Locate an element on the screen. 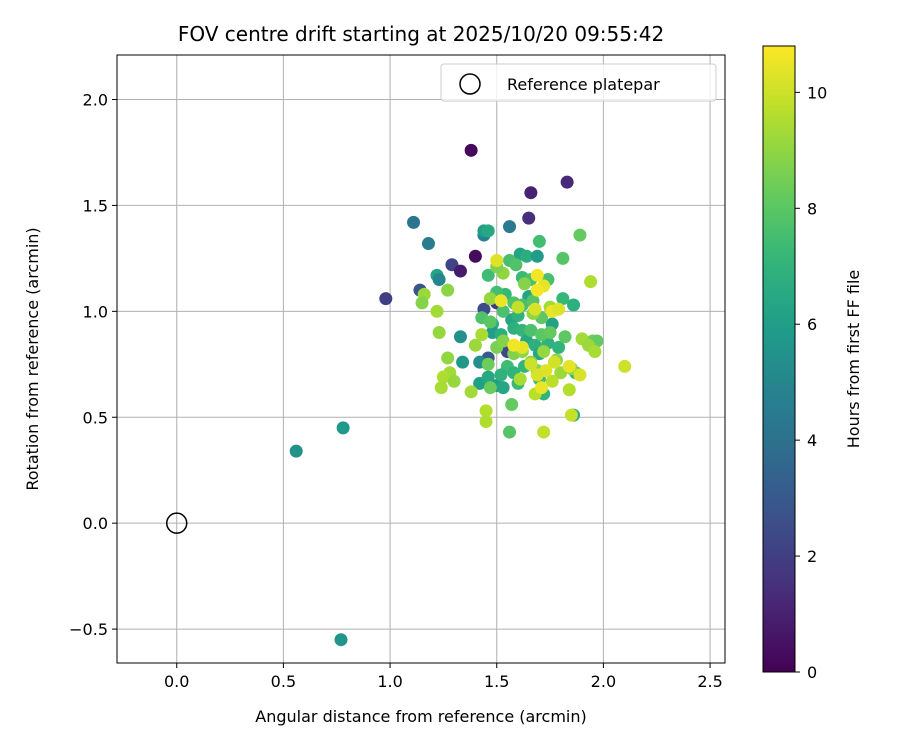 This screenshot has width=900, height=750. reference-platepar-marker is located at coordinates (176, 523).